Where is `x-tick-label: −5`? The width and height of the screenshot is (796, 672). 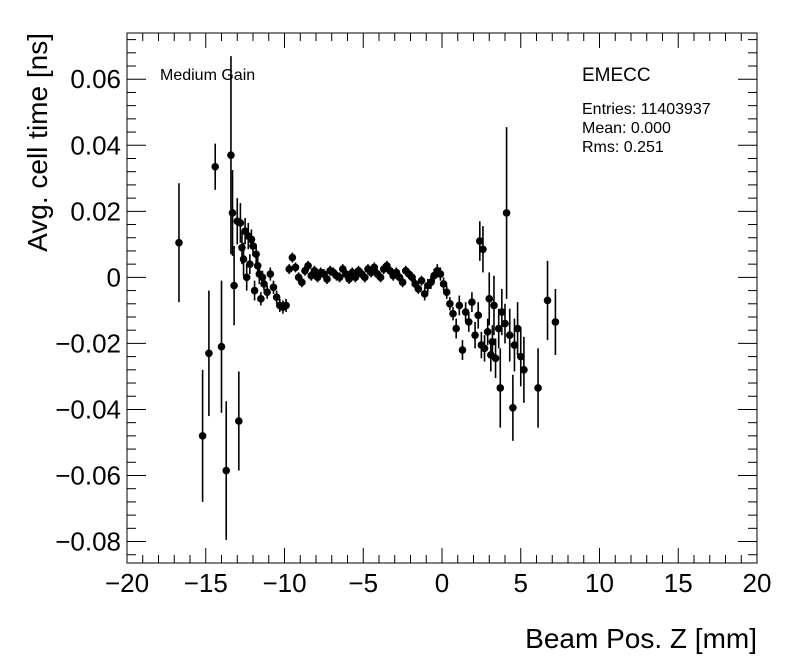
x-tick-label: −5 is located at coordinates (363, 583).